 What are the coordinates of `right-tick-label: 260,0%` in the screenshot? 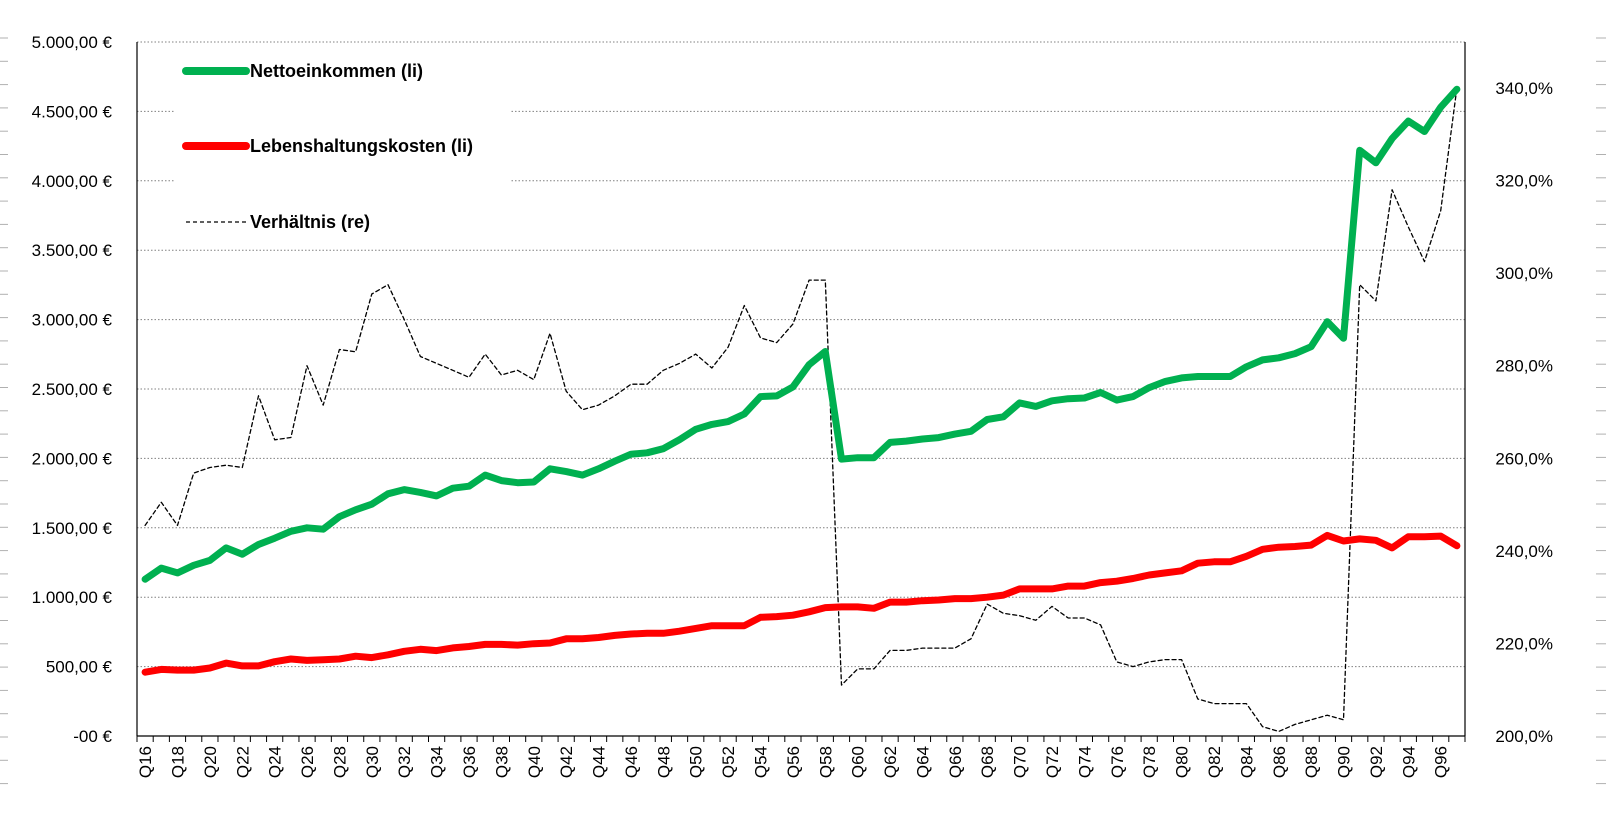 It's located at (1524, 458).